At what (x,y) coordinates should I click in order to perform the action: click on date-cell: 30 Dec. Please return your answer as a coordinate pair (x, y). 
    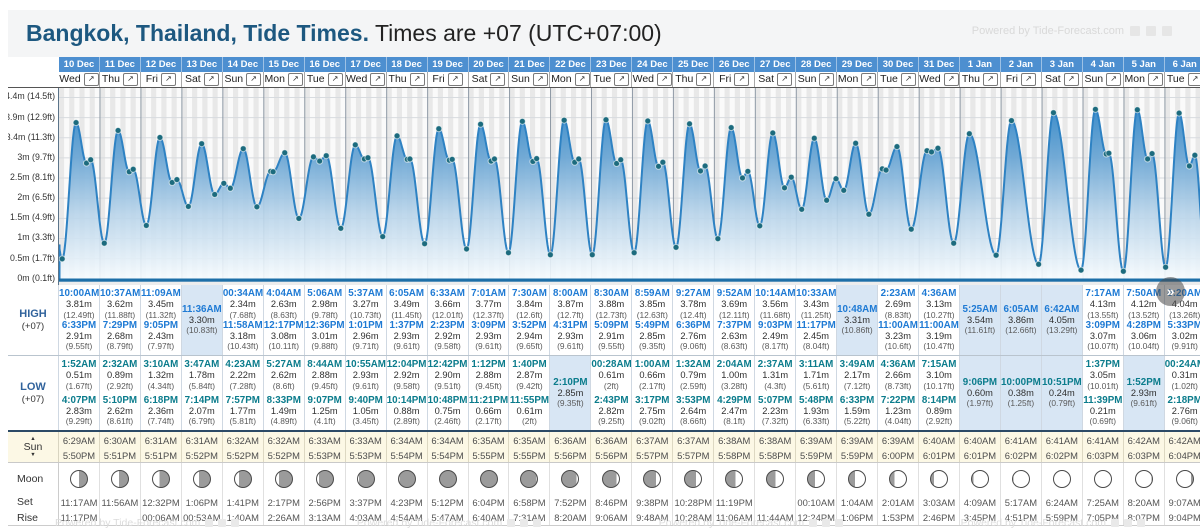
    Looking at the image, I should click on (899, 64).